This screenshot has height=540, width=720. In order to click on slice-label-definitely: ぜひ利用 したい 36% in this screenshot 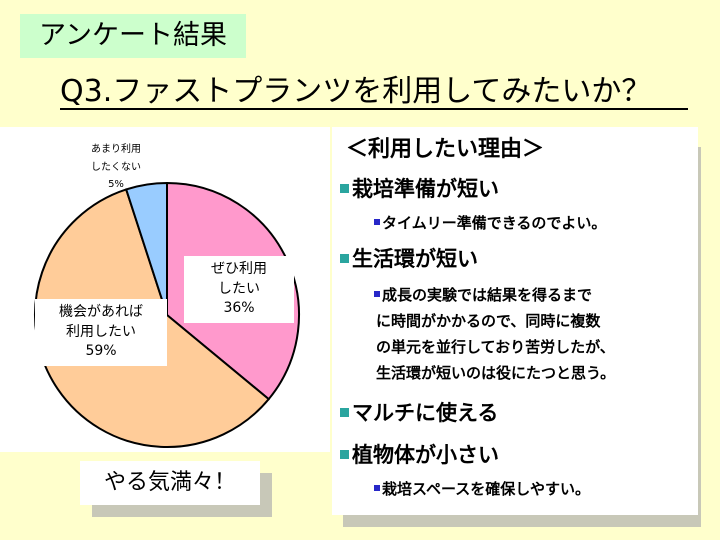, I will do `click(239, 289)`.